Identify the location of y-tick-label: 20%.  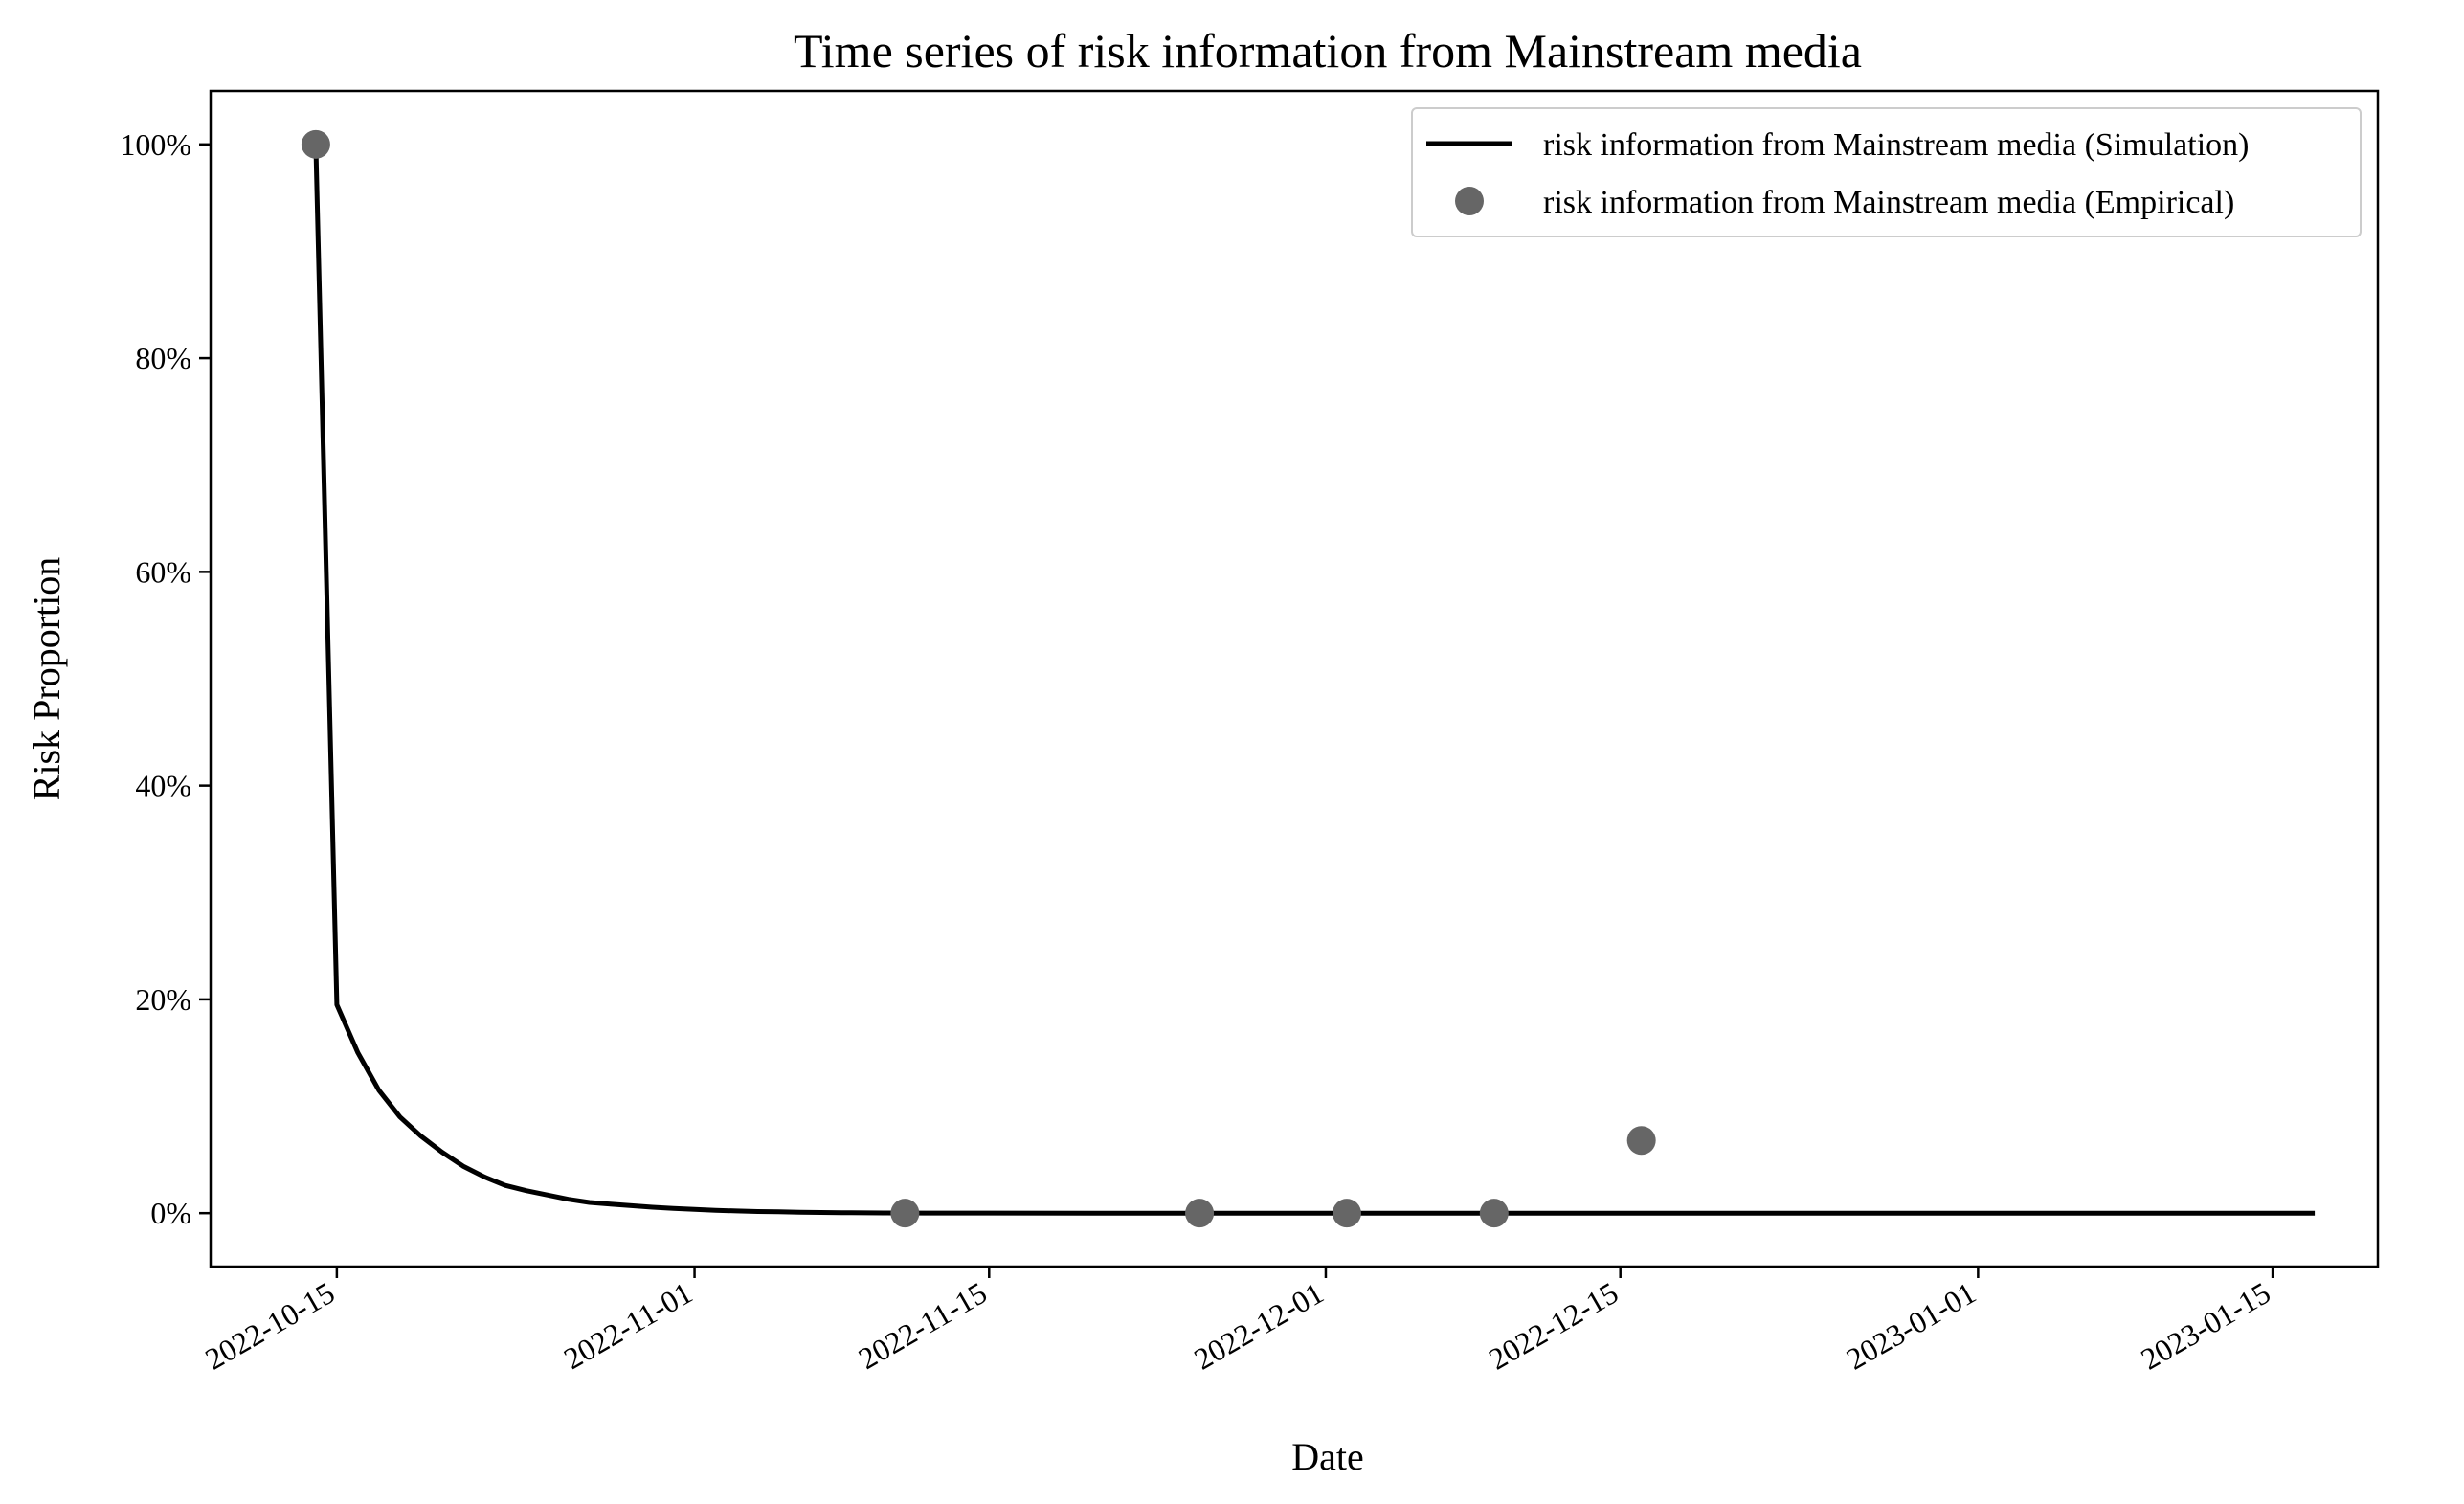
(163, 999).